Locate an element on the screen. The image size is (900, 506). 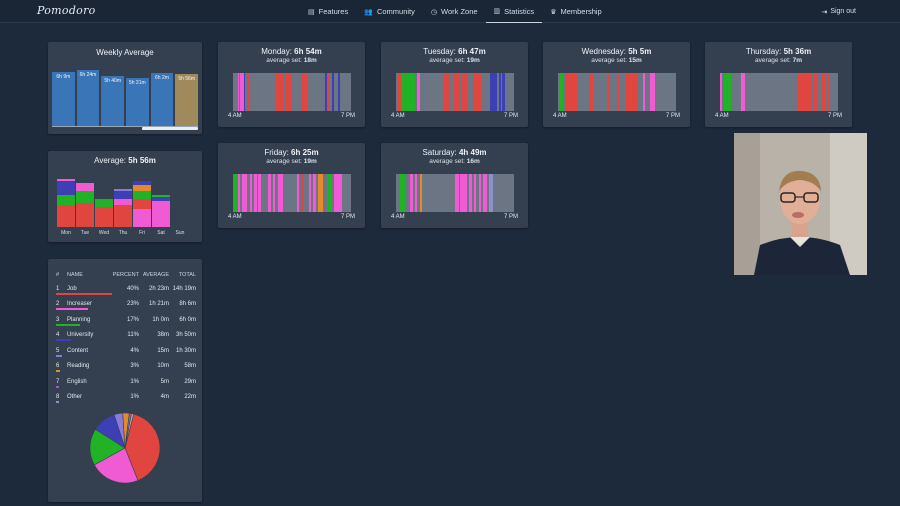
day-name: Friday: is located at coordinates (278, 152).